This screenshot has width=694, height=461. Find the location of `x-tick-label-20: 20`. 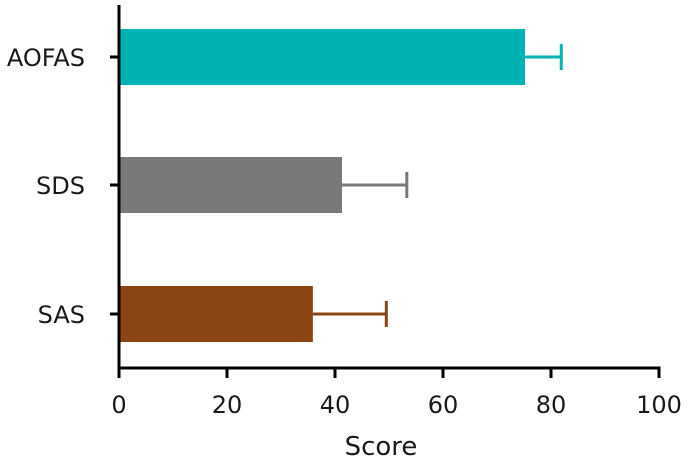

x-tick-label-20: 20 is located at coordinates (227, 405).